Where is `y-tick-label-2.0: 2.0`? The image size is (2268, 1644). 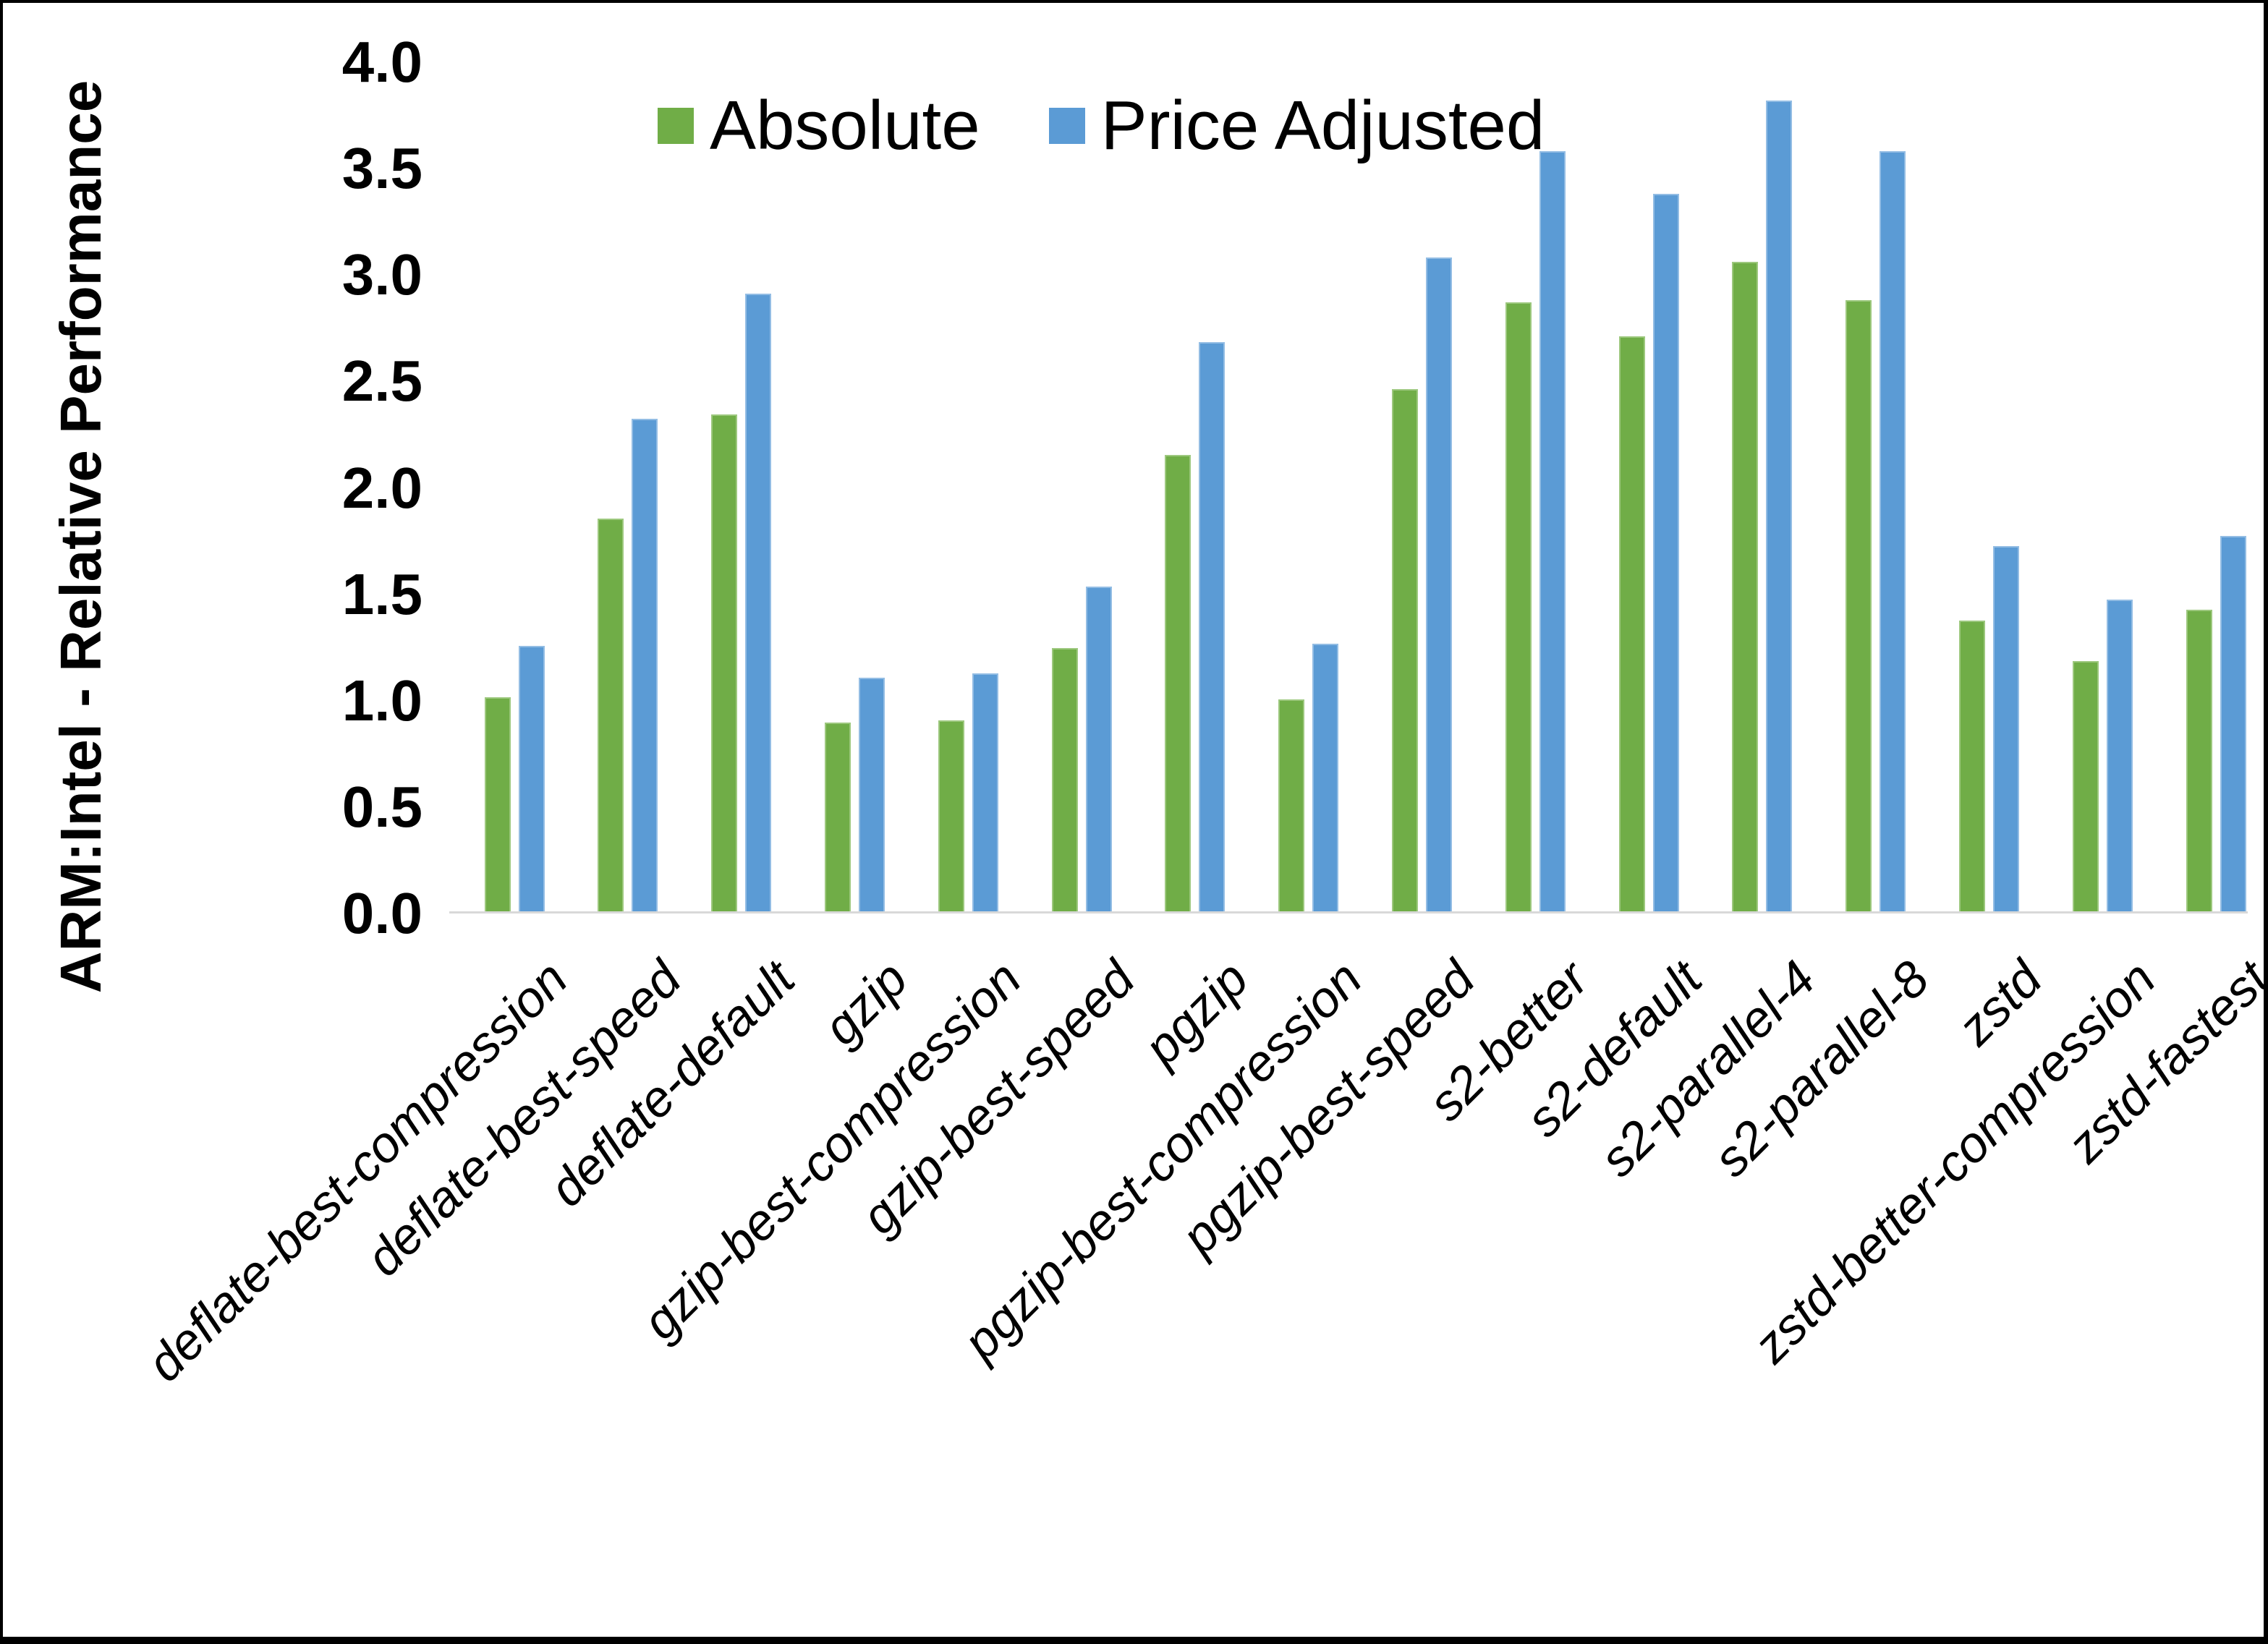 y-tick-label-2.0: 2.0 is located at coordinates (381, 487).